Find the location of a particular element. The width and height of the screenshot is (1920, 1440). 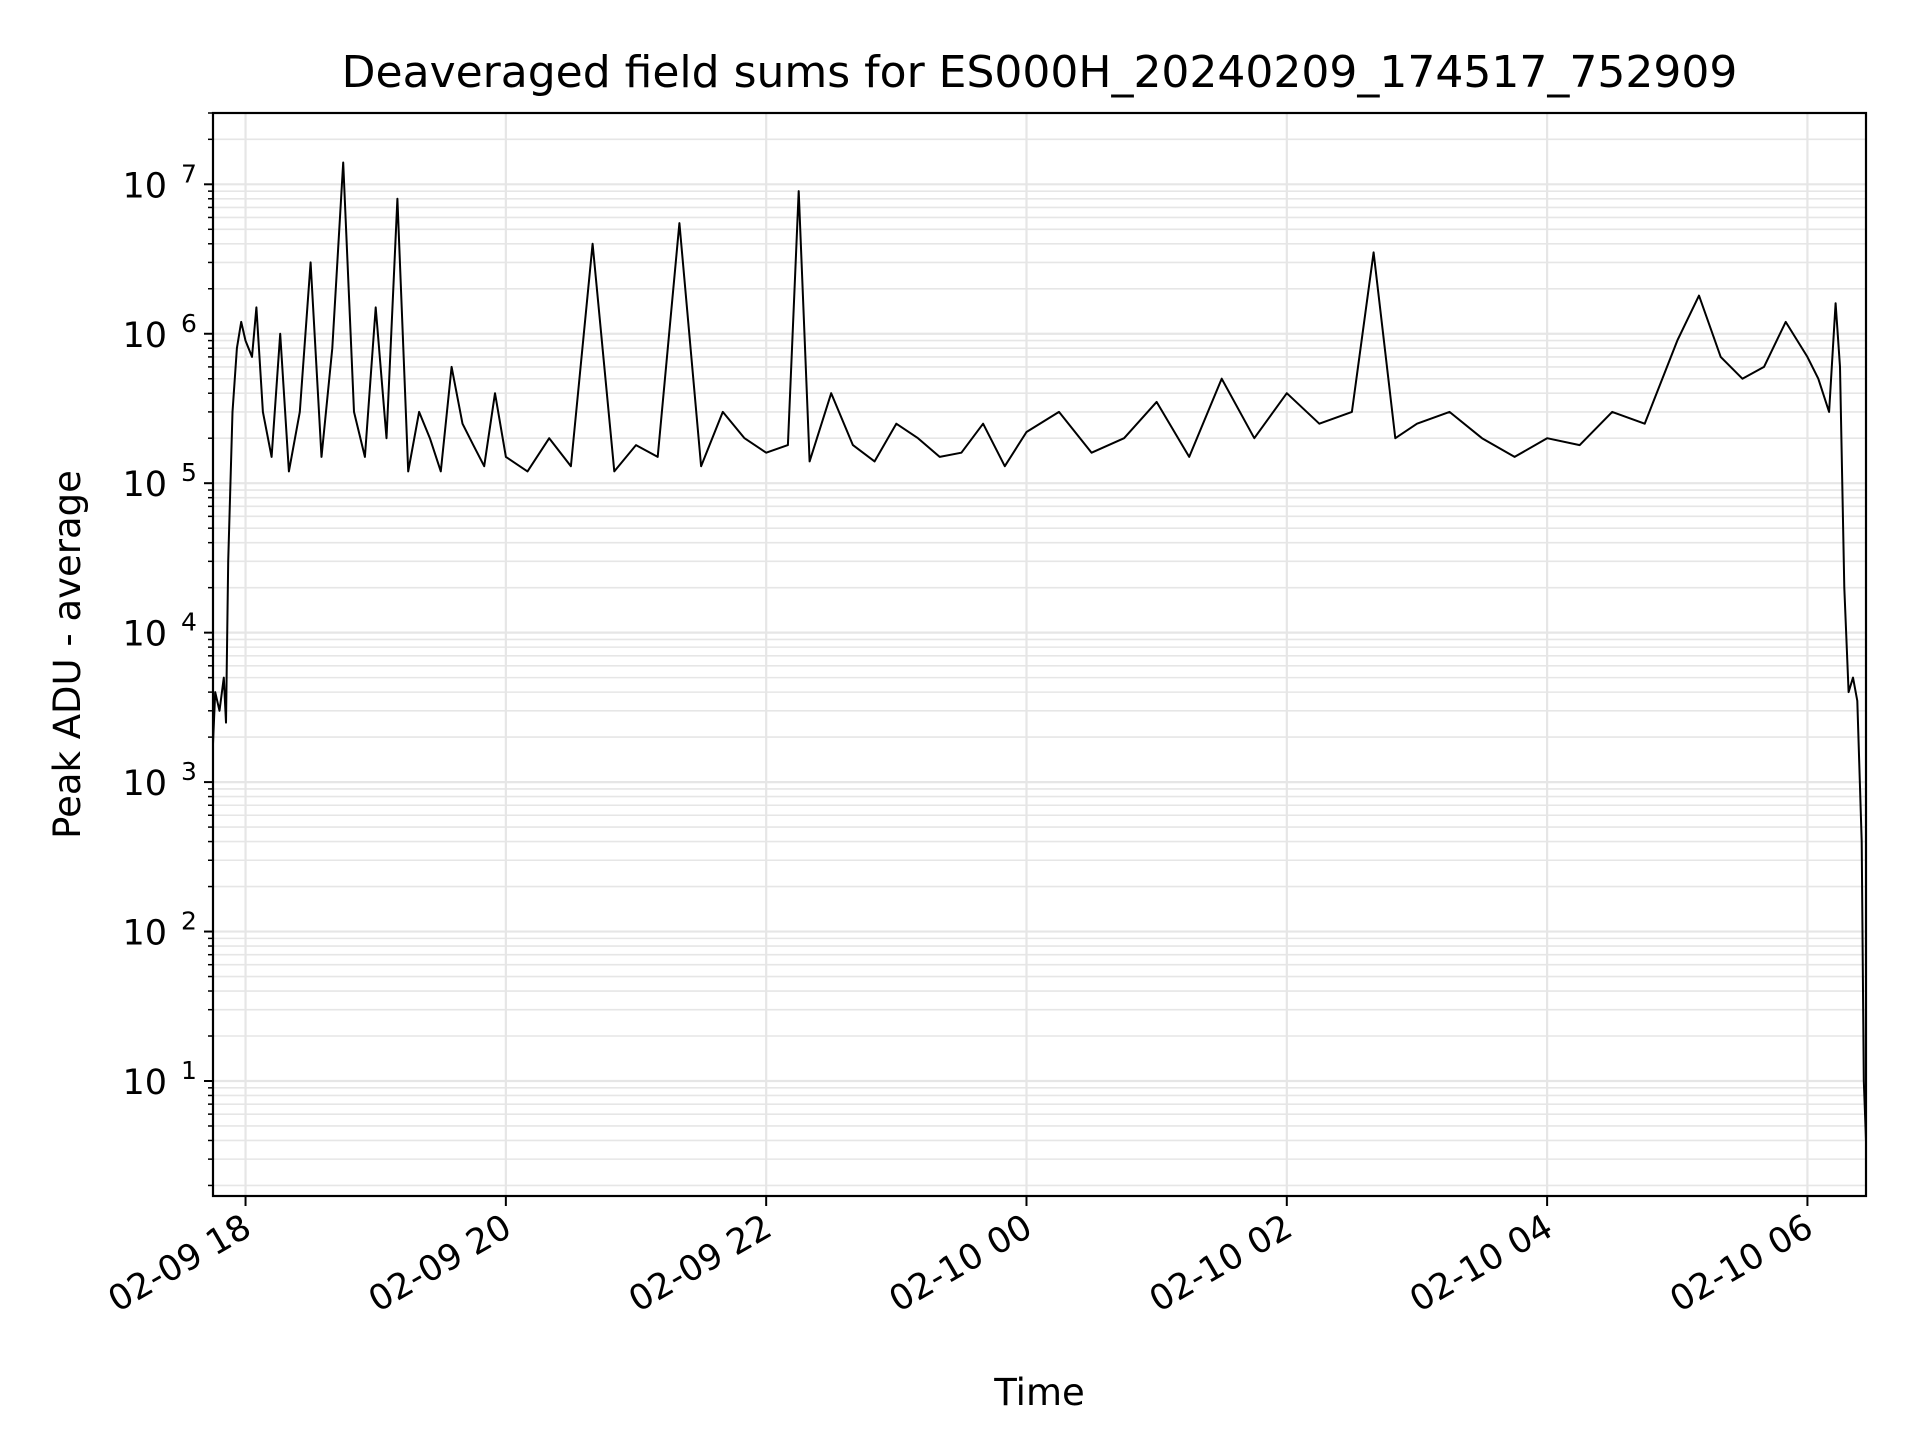

y-tick-exponent: 1 is located at coordinates (189, 1070).